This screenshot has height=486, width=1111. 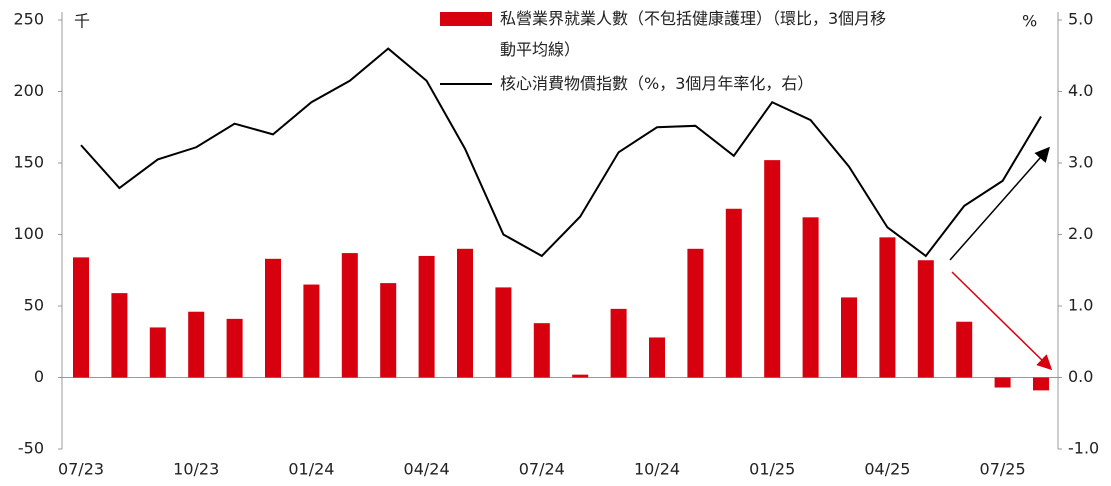 I want to click on y2-tick-label: 0.0, so click(x=1080, y=376).